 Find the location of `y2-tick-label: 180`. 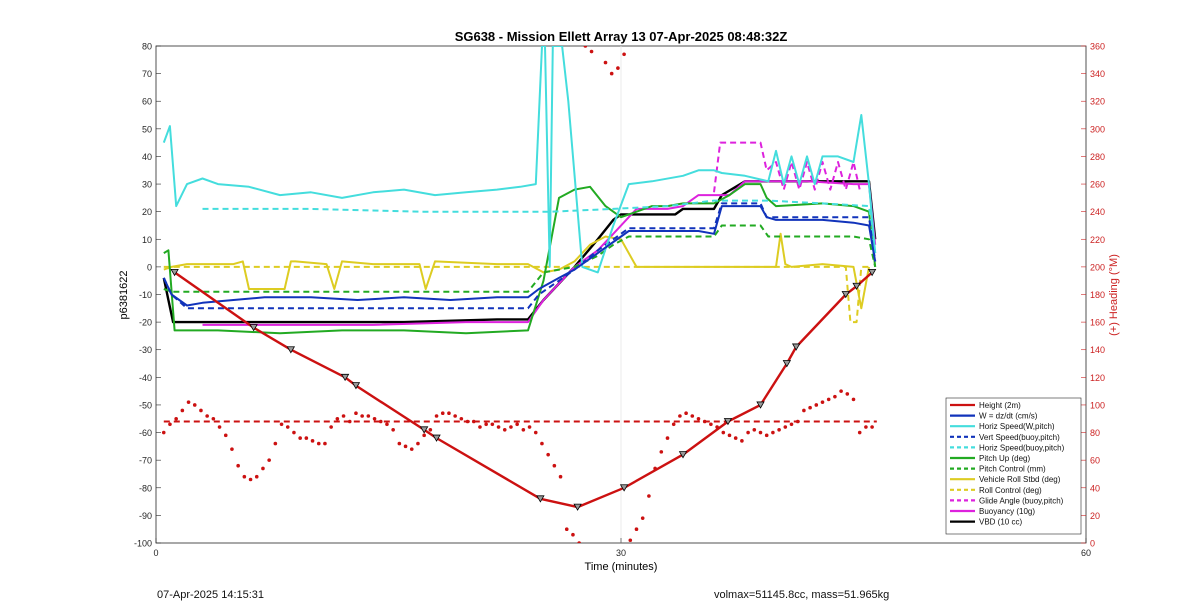

y2-tick-label: 180 is located at coordinates (1097, 295).